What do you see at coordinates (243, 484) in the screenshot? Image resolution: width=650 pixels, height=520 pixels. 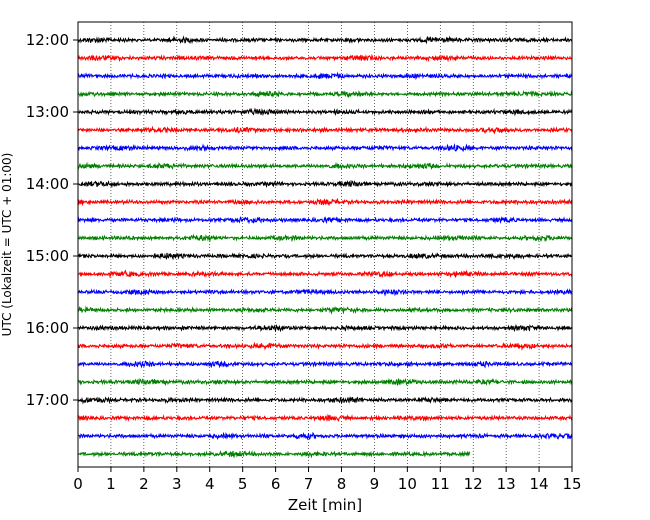 I see `x-tick-label-5: 5` at bounding box center [243, 484].